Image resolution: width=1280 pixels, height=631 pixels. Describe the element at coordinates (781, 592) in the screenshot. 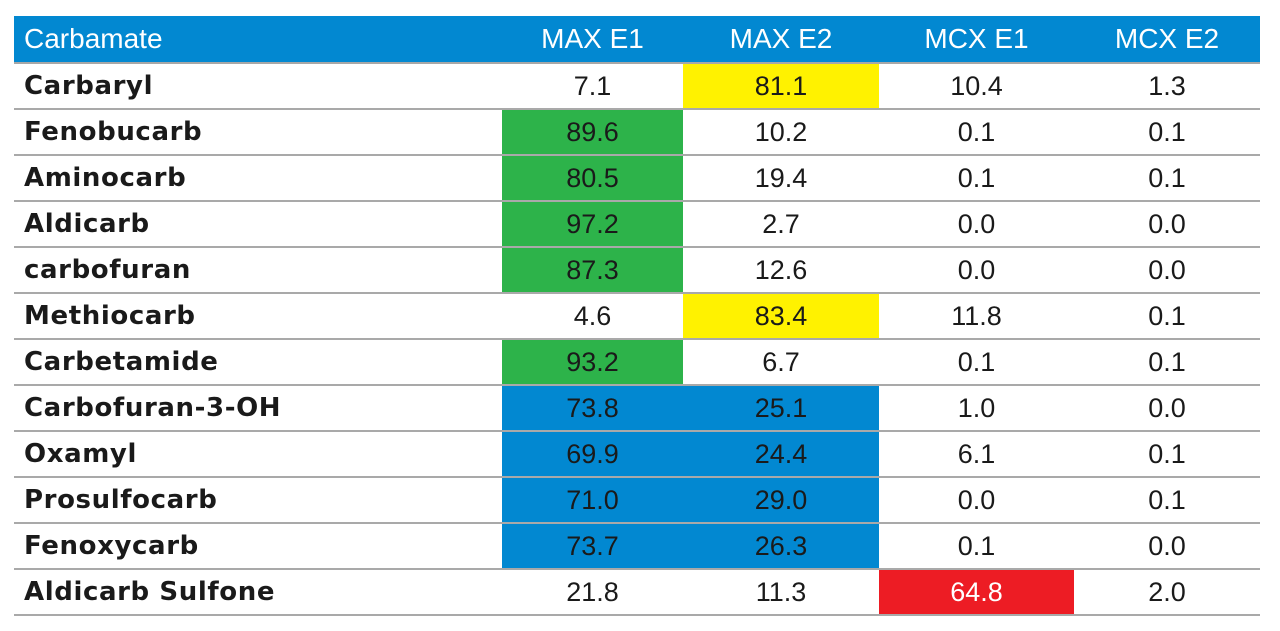

I see `cell-max-e2: 11.3` at that location.